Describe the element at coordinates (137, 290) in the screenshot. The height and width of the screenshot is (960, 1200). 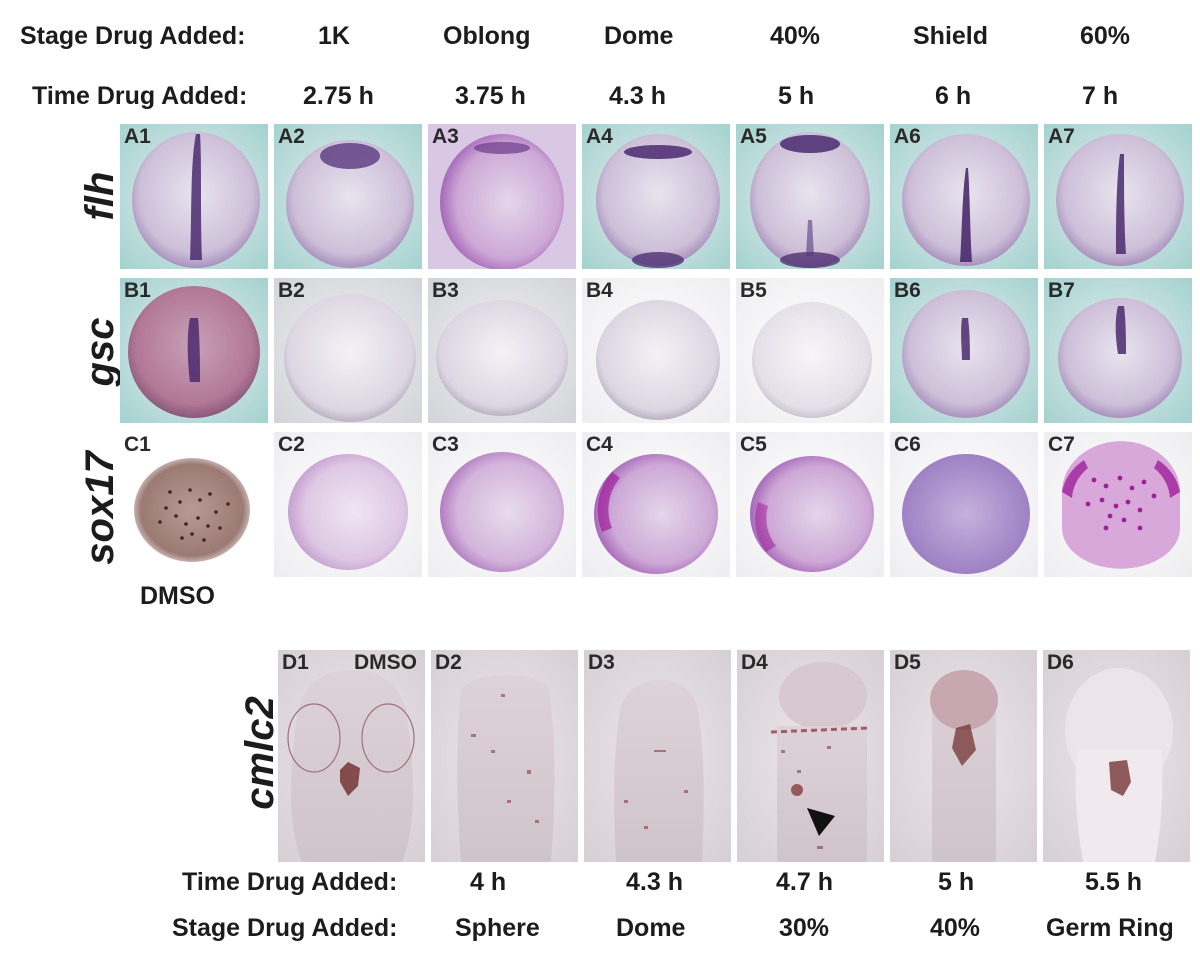
I see `panel-label: B1` at that location.